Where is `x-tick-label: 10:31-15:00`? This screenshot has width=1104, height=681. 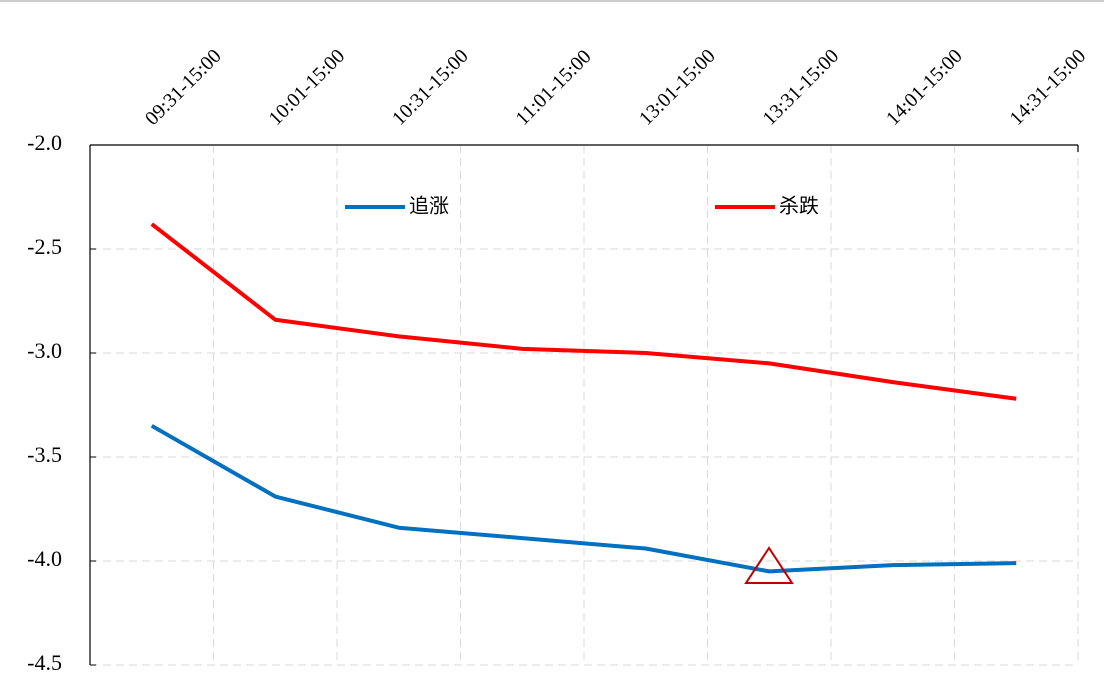 x-tick-label: 10:31-15:00 is located at coordinates (430, 87).